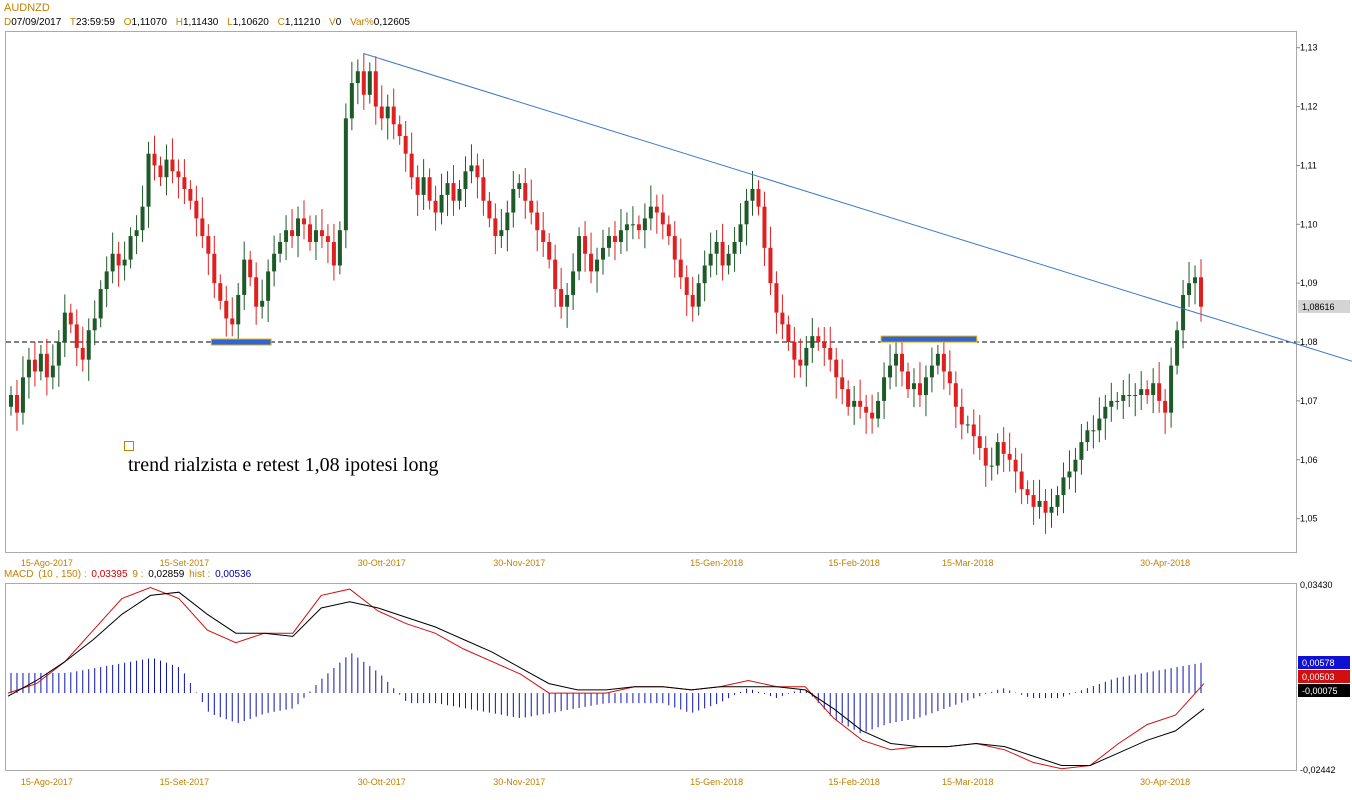  What do you see at coordinates (606, 693) in the screenshot?
I see `macd-histogram` at bounding box center [606, 693].